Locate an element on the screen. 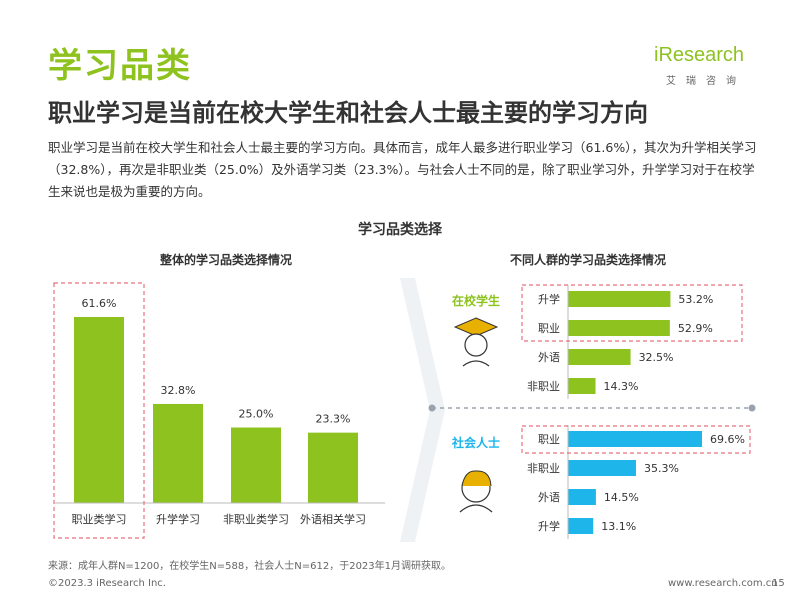 This screenshot has height=600, width=800. logo-word: iResearch is located at coordinates (699, 55).